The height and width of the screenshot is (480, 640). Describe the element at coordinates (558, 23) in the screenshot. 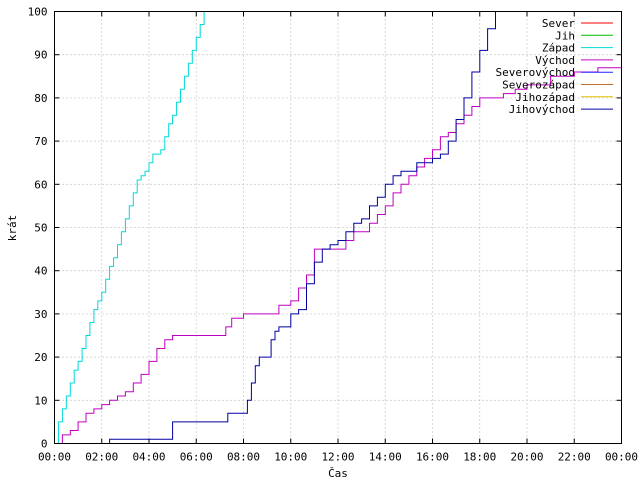

I see `legend-label-sever: Sever` at that location.